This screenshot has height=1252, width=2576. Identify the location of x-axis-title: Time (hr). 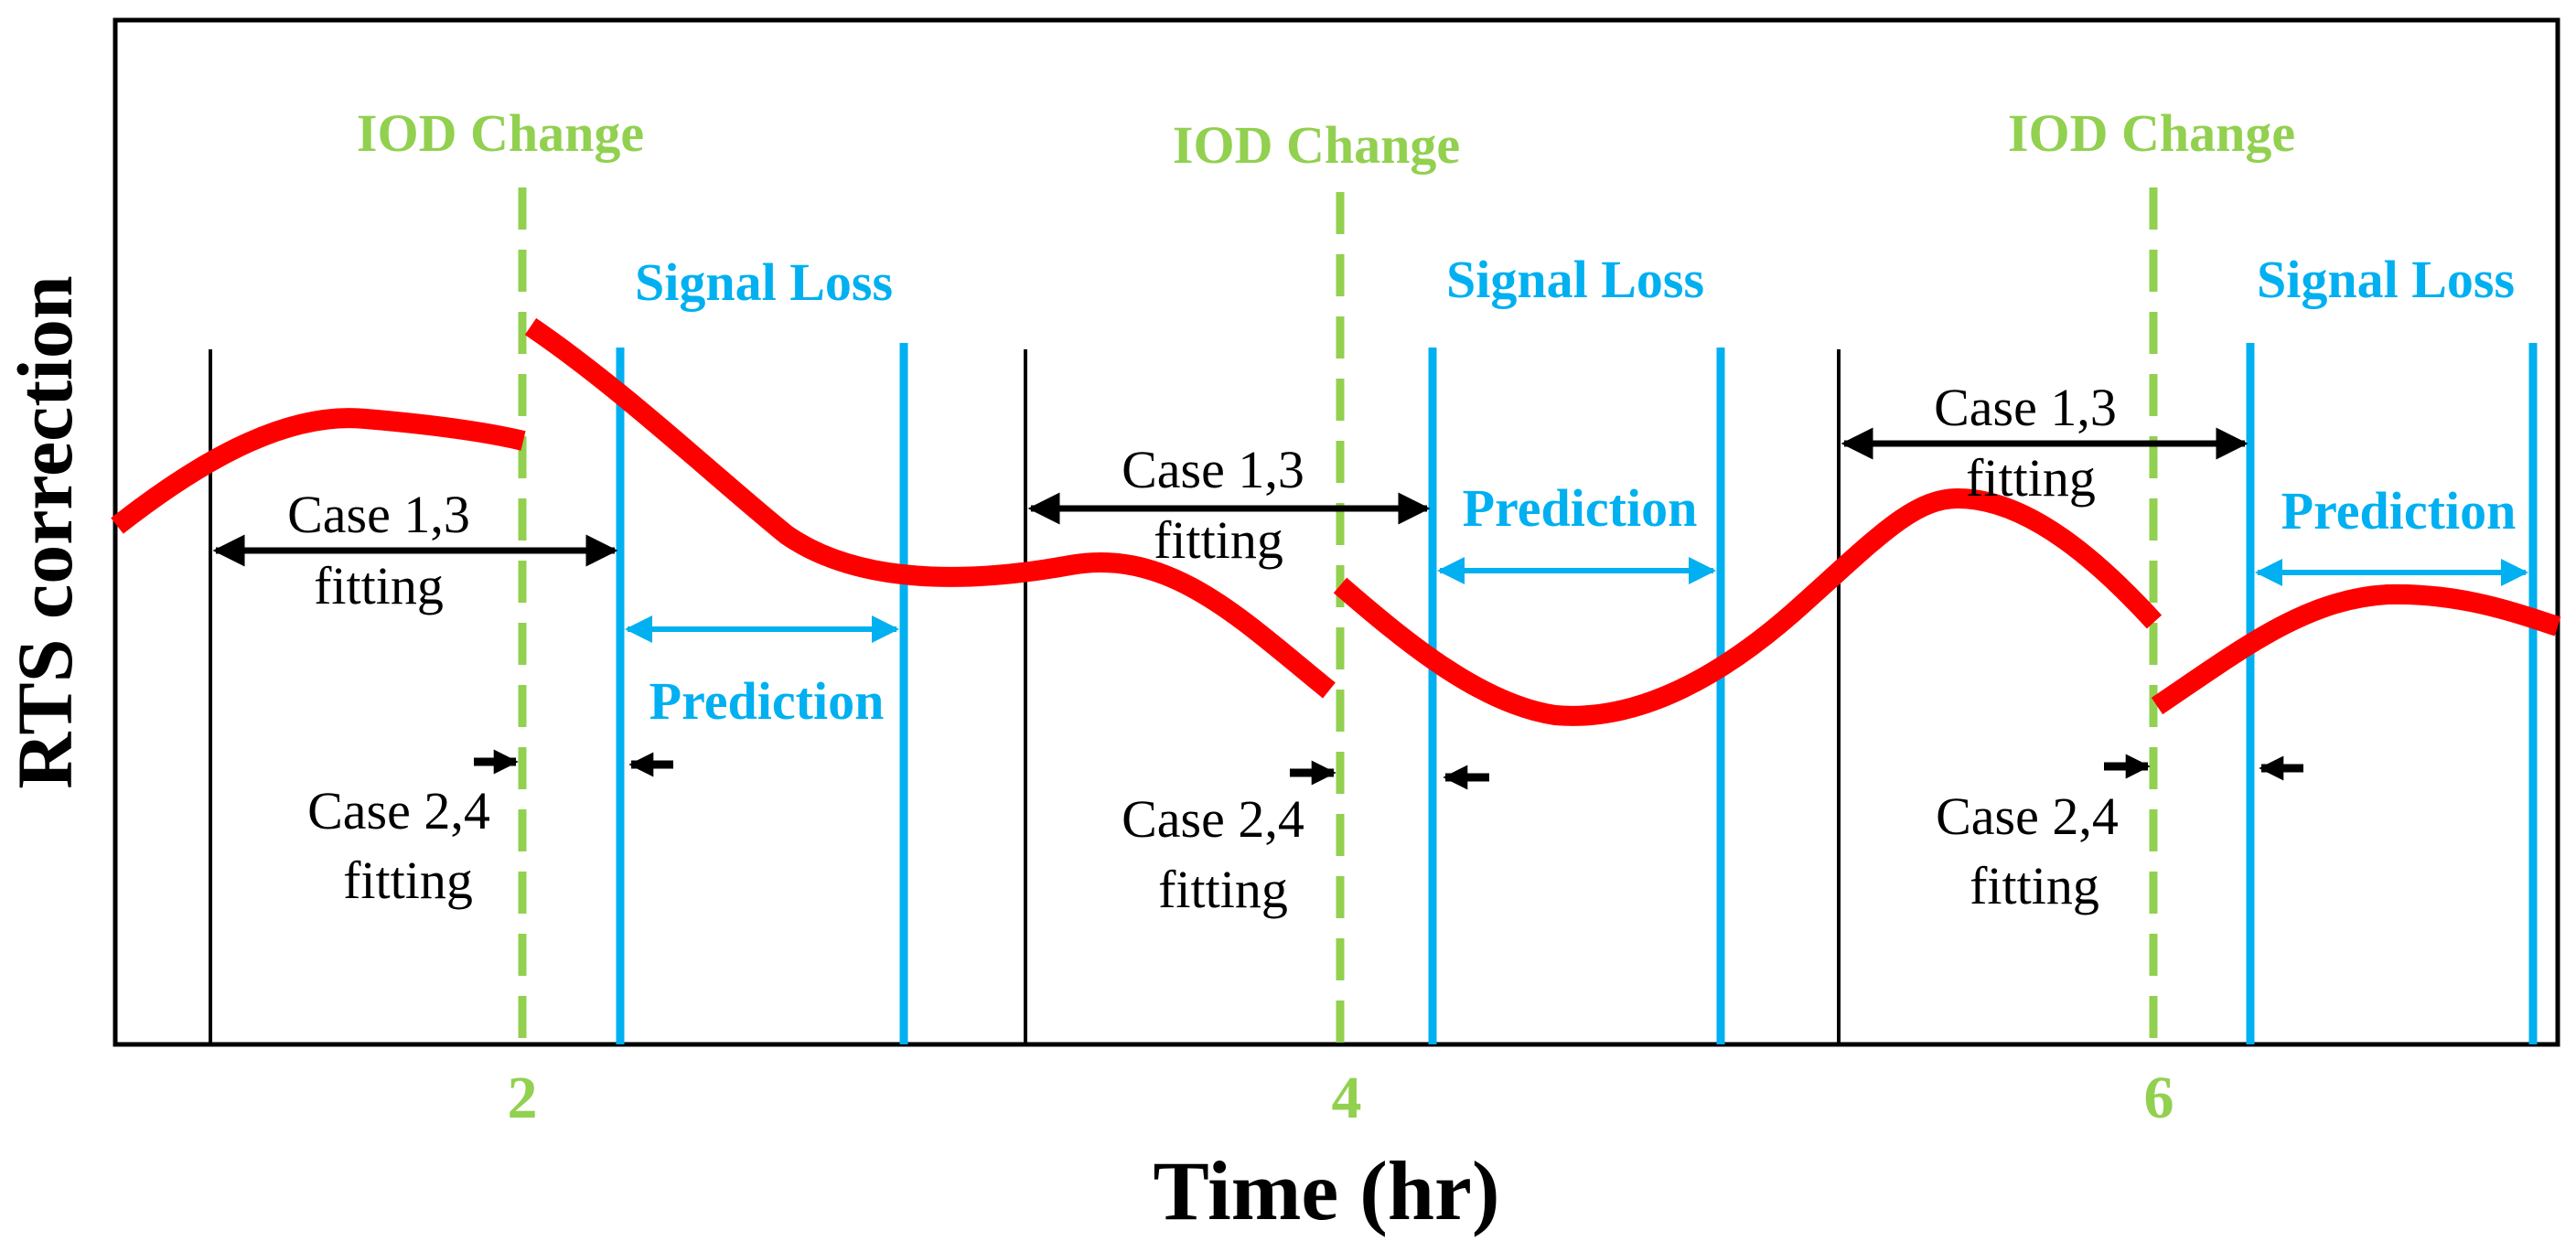
(1326, 1190).